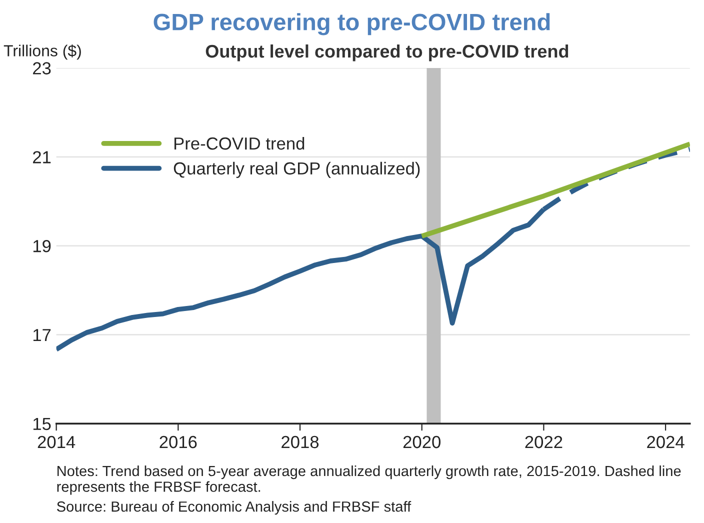  I want to click on text: Notes: Trend based on 5-year average annualized quarterly growth rate, 2015-2019. Dashed line represents the FRBSF forecast., so click(369, 480).